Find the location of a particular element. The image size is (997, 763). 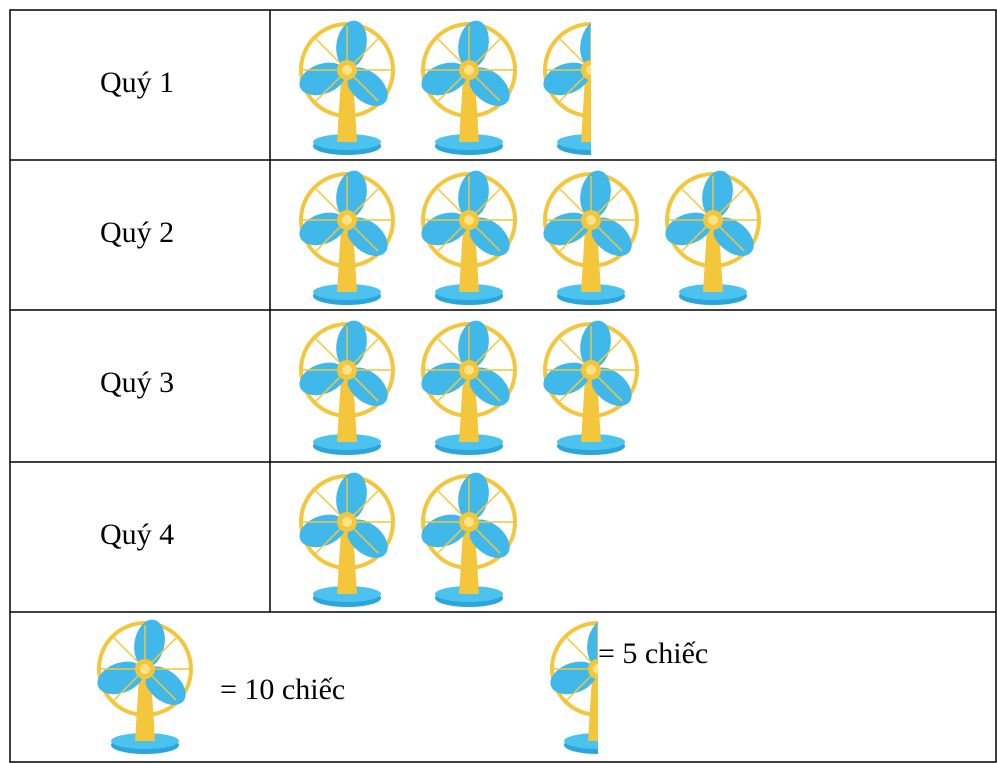

row-label: Quý 4 is located at coordinates (137, 534).